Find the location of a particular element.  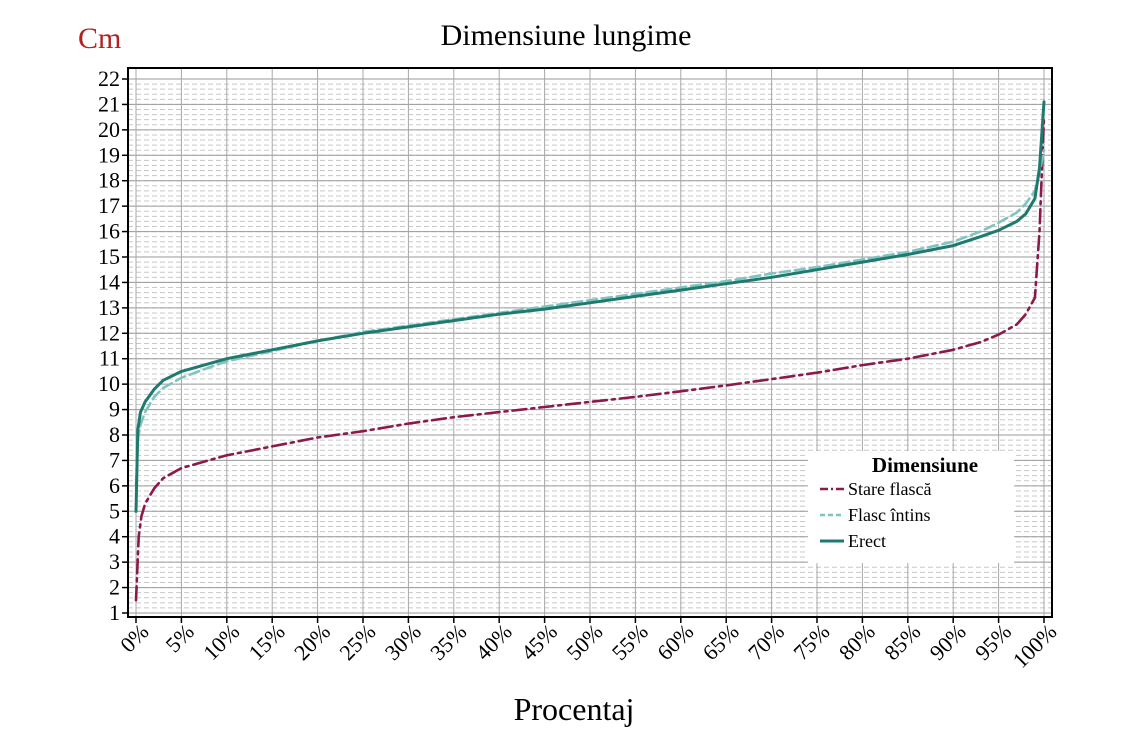

y-tick-label: 8 is located at coordinates (114, 434).